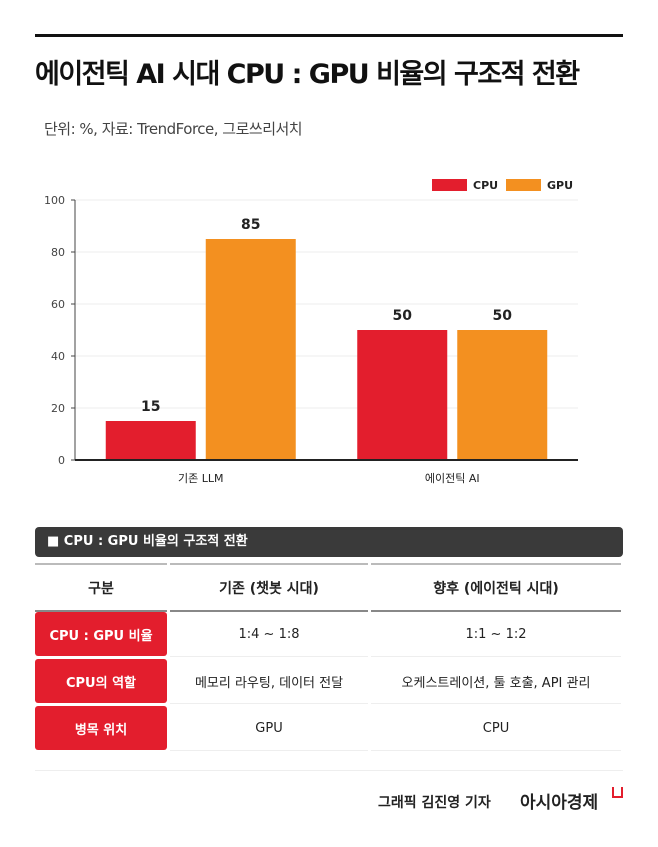  Describe the element at coordinates (173, 129) in the screenshot. I see `subtitle: 단위: %, 자료: TrendForce, 그로쓰리서치` at that location.